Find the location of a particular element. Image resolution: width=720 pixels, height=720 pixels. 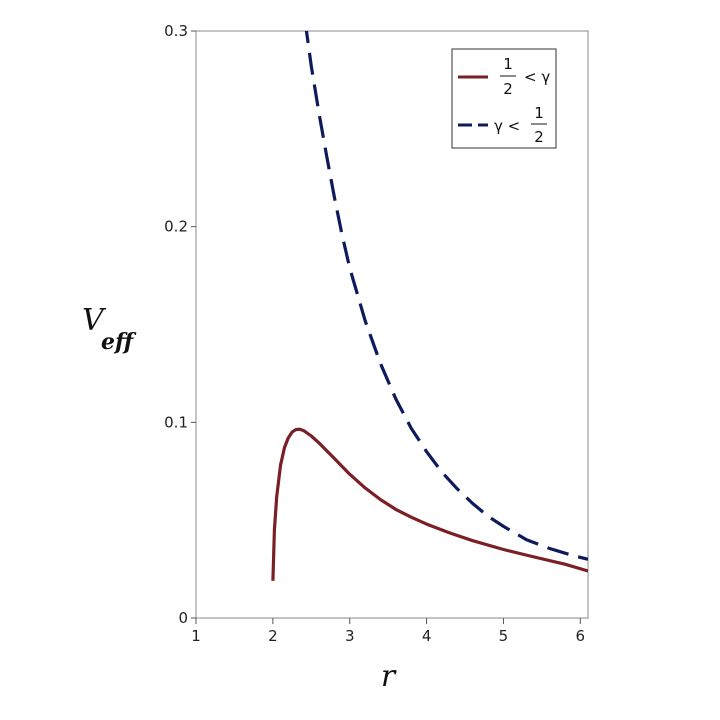

y-axis-title: V eff is located at coordinates (109, 329).